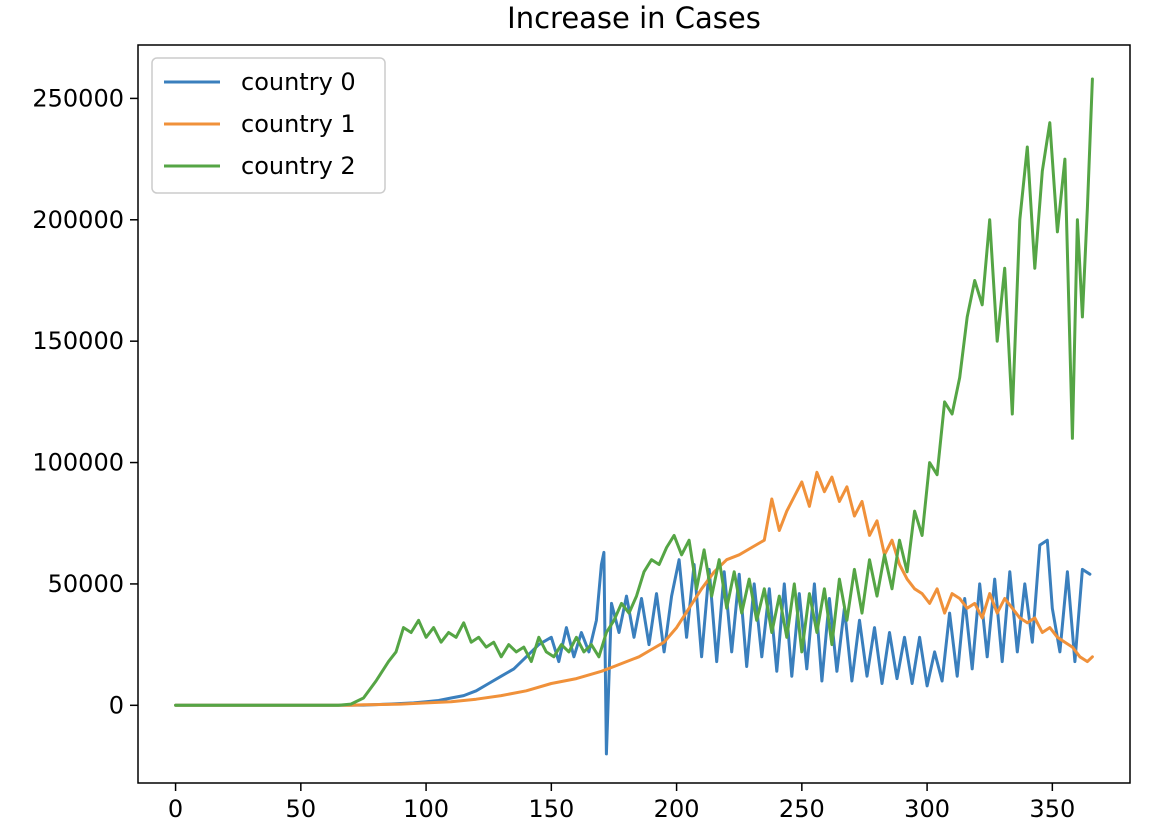  Describe the element at coordinates (85, 401) in the screenshot. I see `y-axis: 0 50000 100000 150000 200000 250000` at that location.